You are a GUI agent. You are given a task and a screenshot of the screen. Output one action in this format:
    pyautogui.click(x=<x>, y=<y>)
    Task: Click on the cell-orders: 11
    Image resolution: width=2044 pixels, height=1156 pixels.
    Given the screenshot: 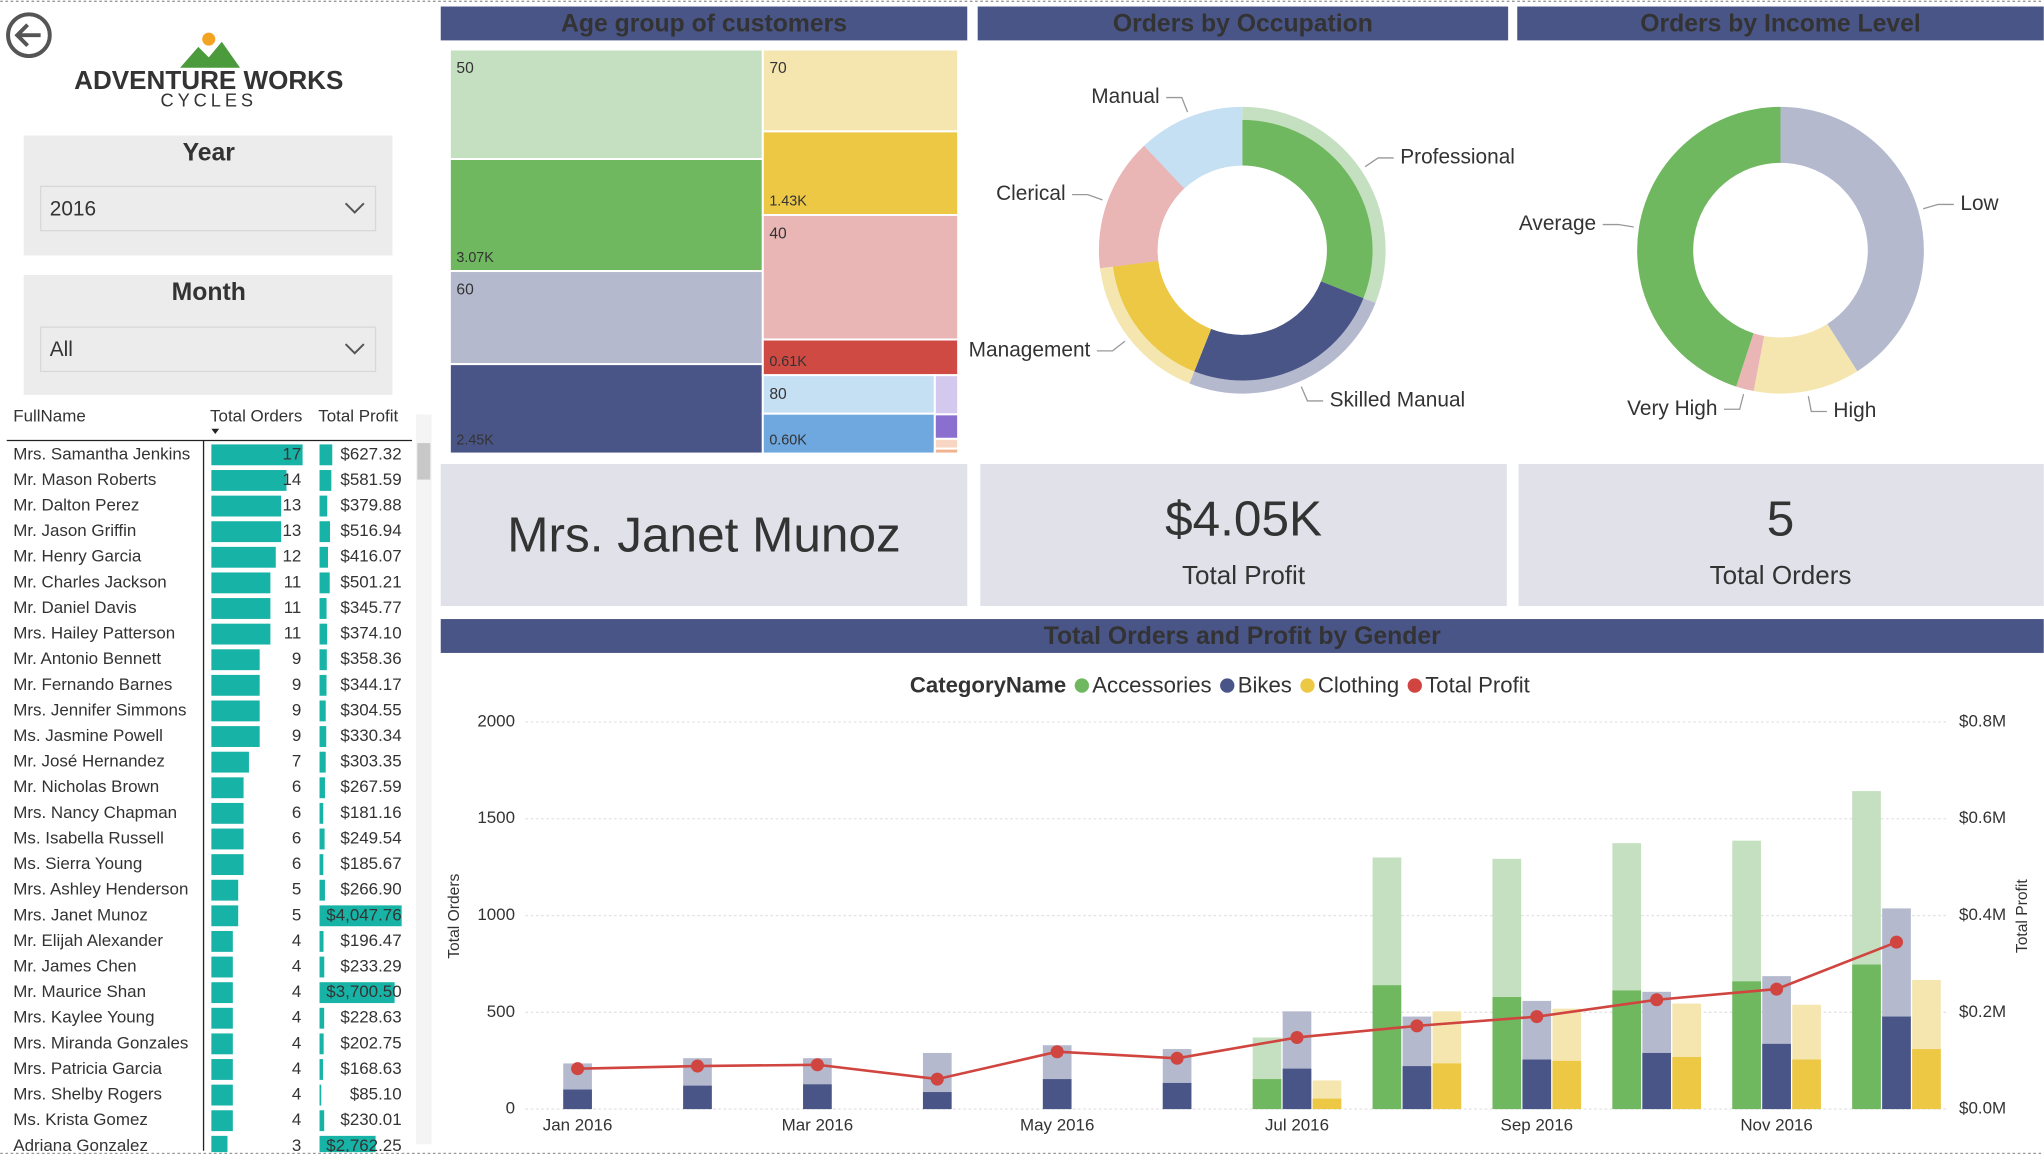 What is the action you would take?
    pyautogui.click(x=293, y=581)
    